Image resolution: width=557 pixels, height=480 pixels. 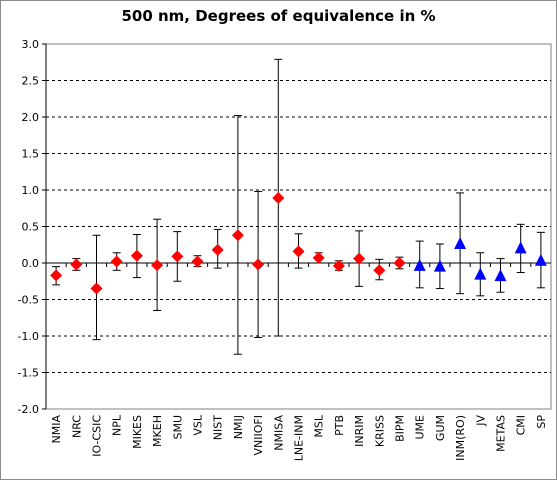 I want to click on y-tick-label: 2.5, so click(x=31, y=81).